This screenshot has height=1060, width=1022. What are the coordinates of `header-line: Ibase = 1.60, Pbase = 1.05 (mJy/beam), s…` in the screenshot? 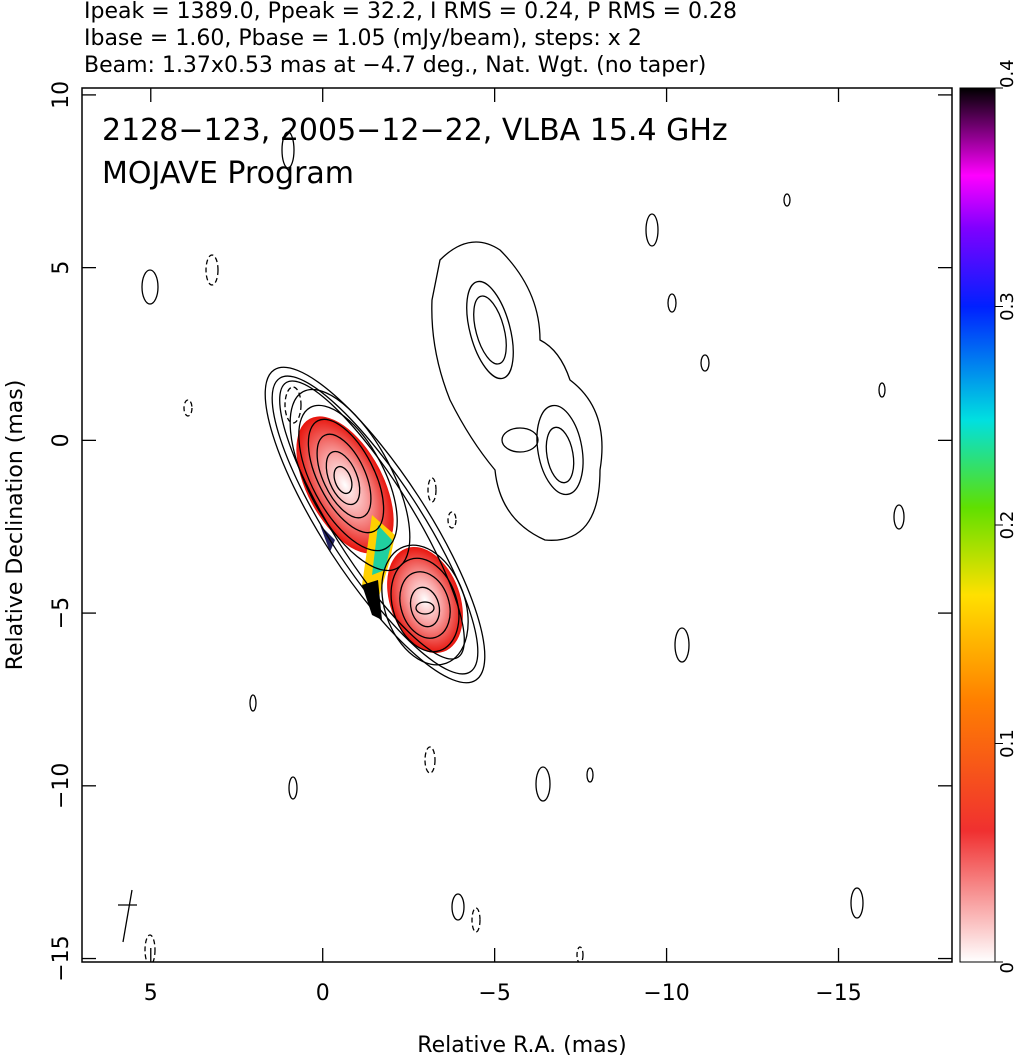 It's located at (363, 38).